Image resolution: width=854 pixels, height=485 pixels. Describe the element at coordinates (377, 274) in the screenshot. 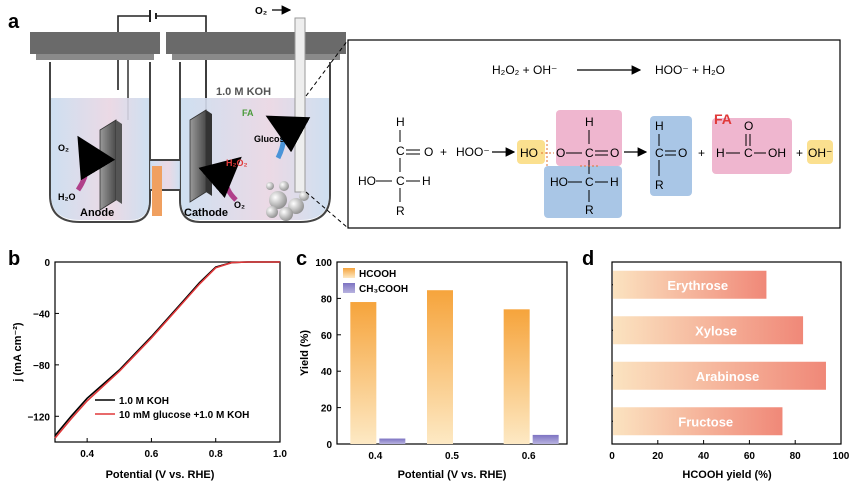

I see `legend-c-label-1: HCOOH` at that location.